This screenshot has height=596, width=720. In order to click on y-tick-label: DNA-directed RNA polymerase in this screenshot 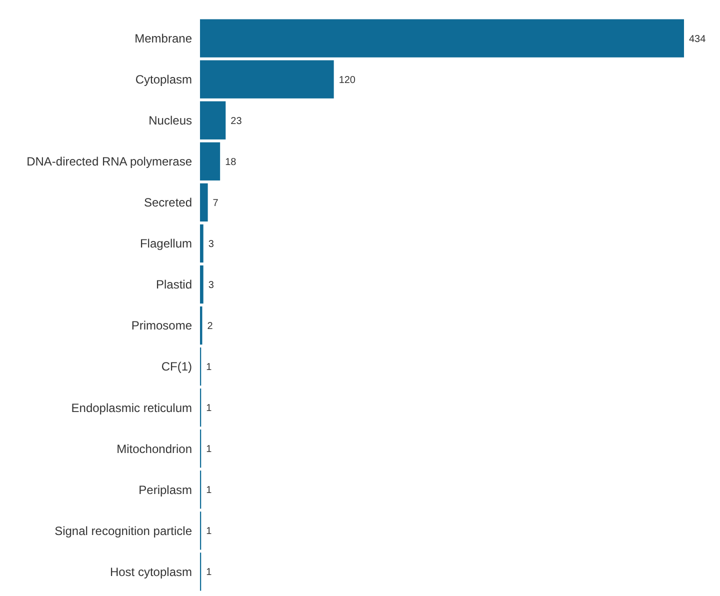, I will do `click(109, 161)`.